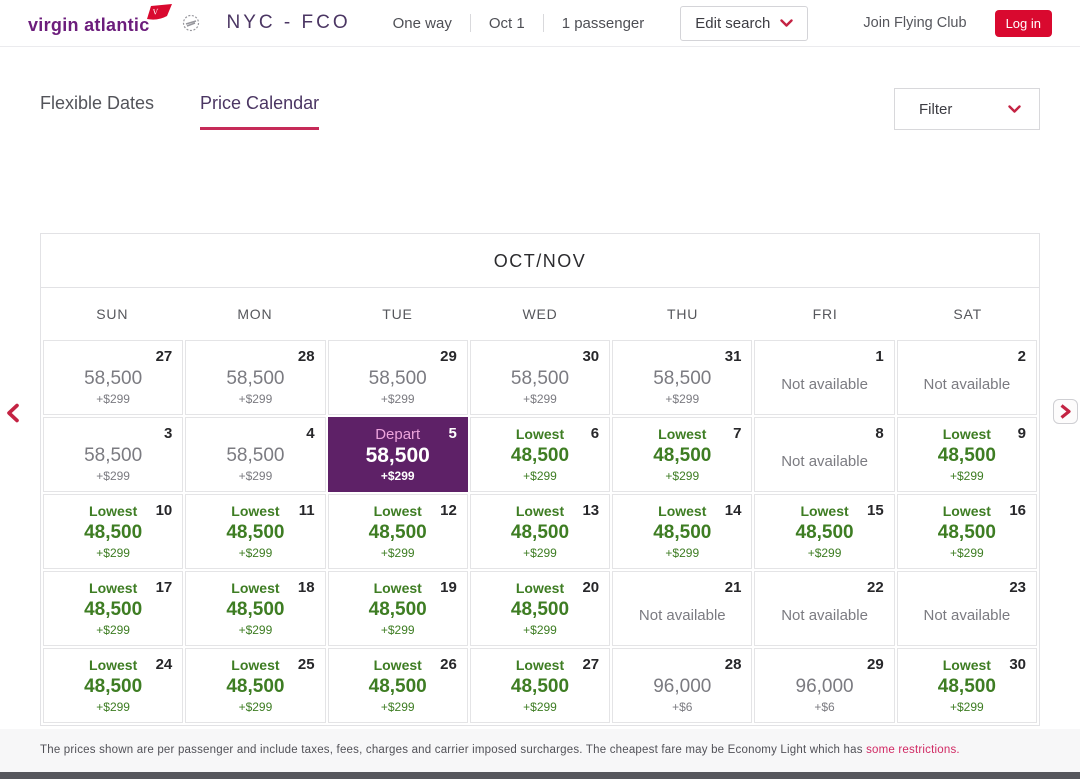  I want to click on calendar-cell: 30 Lowest 48,500 +$299, so click(966, 685).